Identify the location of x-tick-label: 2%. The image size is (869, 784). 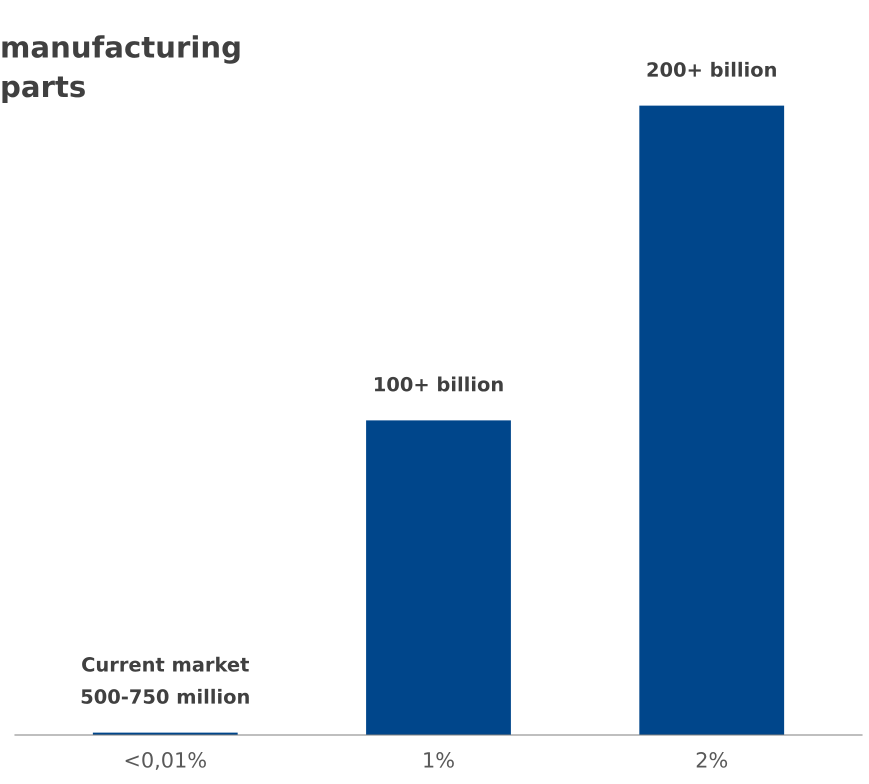
(712, 760).